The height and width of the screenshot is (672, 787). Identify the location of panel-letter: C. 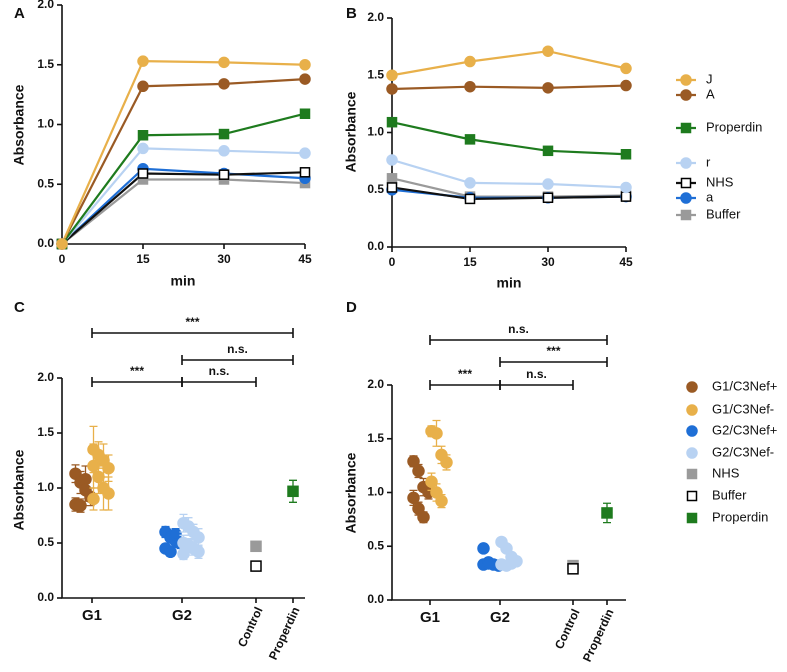
(19, 307).